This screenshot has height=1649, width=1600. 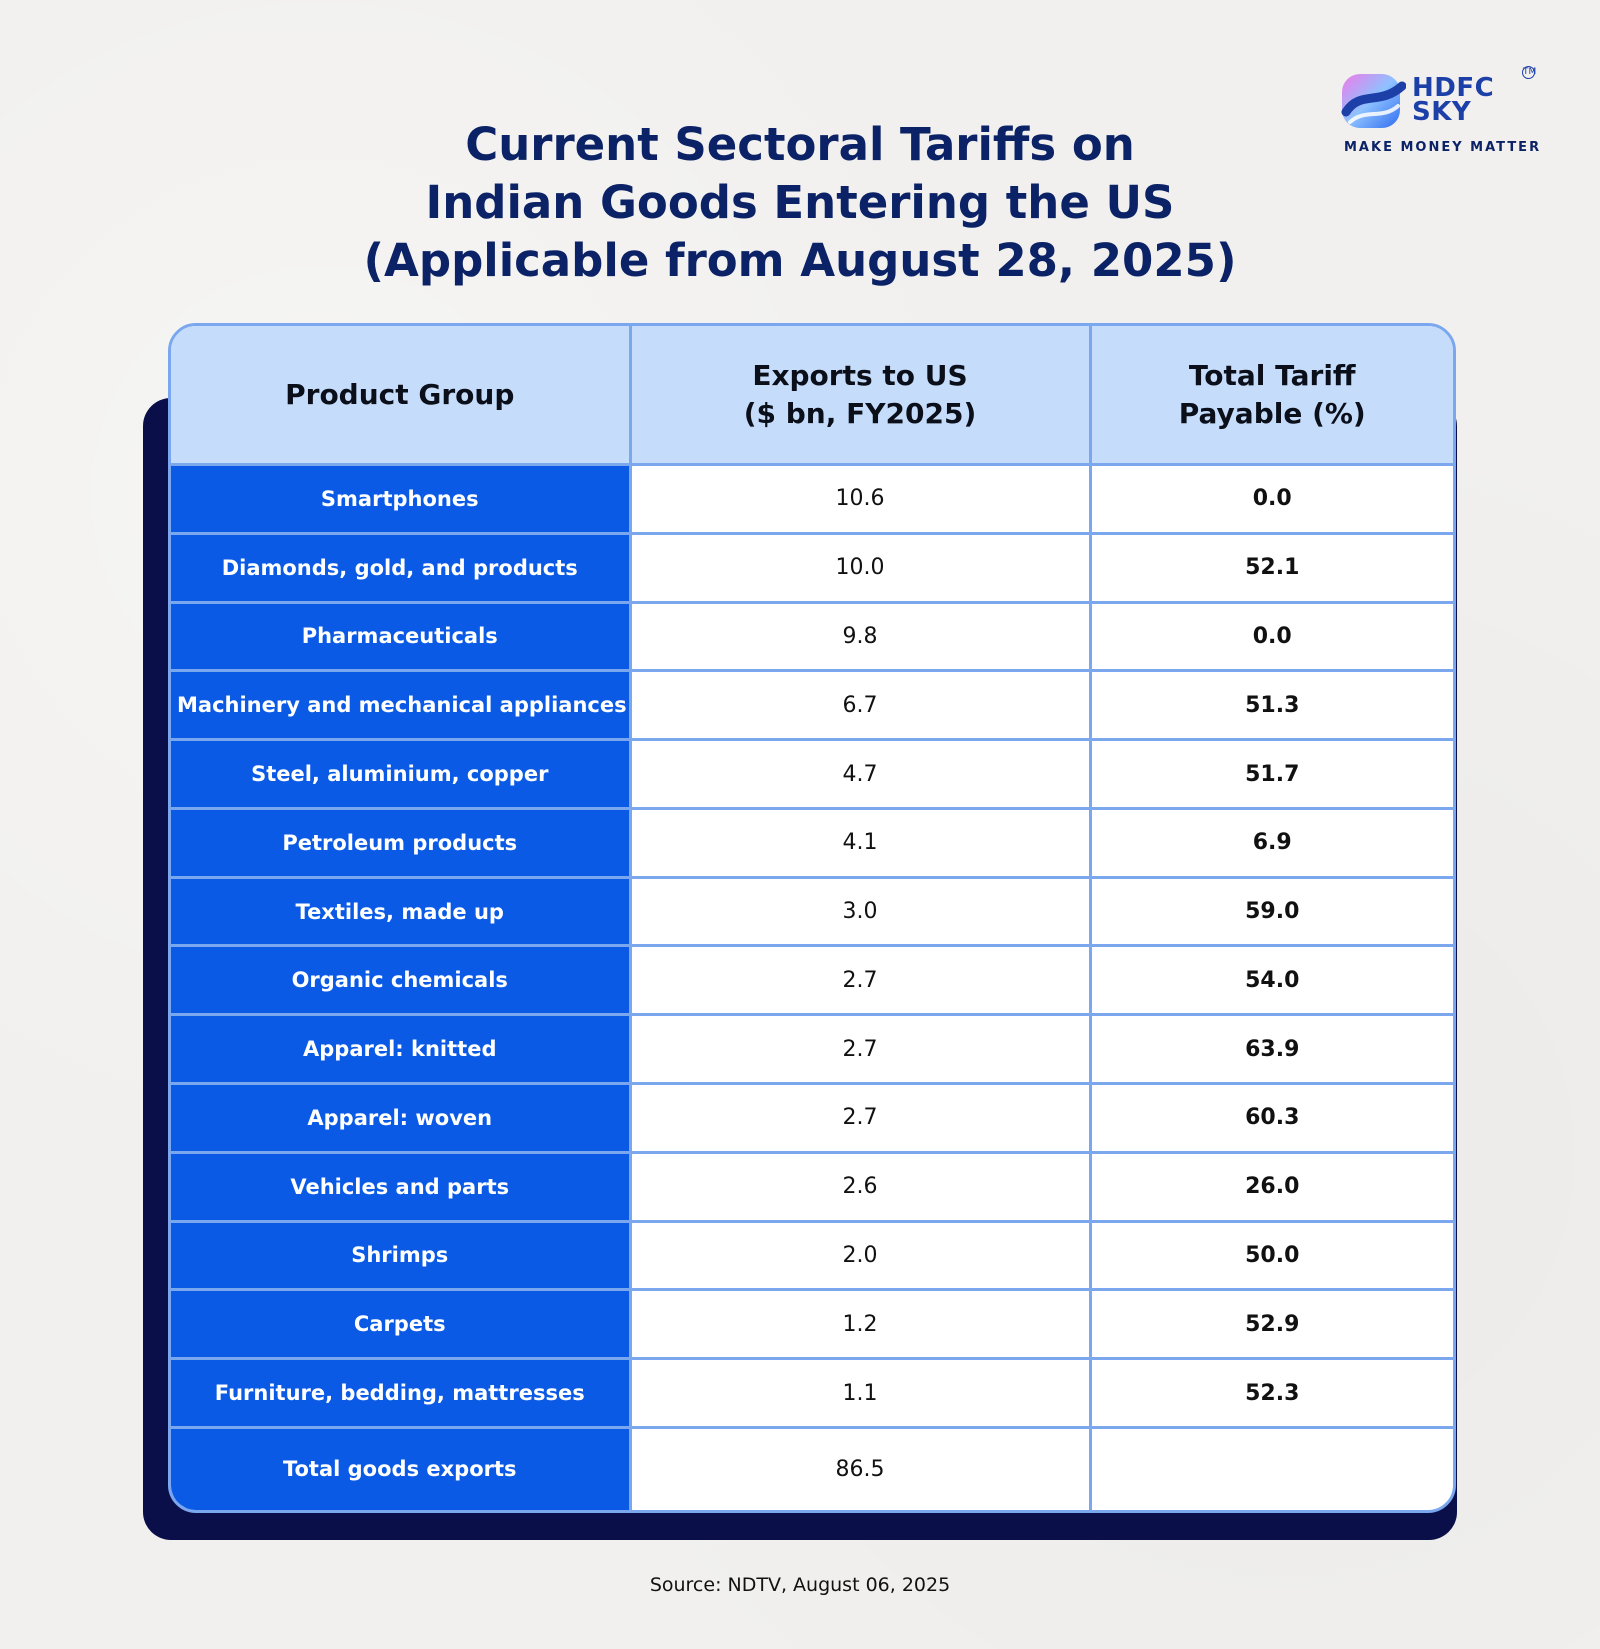 I want to click on cell-product-group: Apparel: woven, so click(x=401, y=1118).